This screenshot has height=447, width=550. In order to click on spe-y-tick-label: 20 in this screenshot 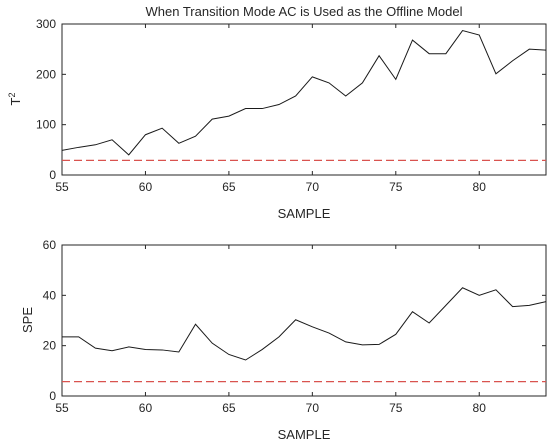, I will do `click(50, 346)`.